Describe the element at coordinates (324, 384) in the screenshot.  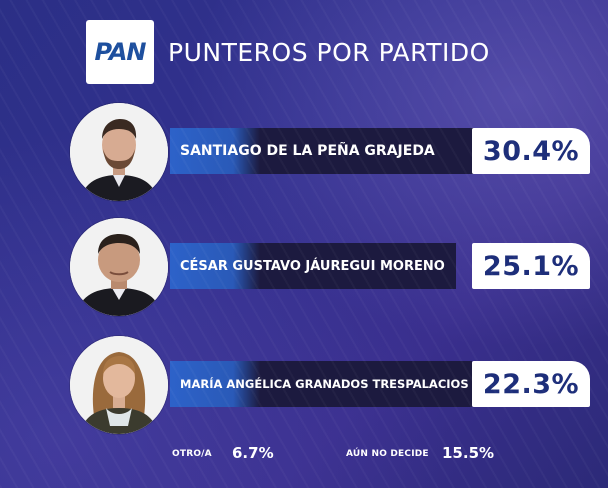
I see `candidate-name: MARÍA ANGÉLICA GRANADOS TRESPALACIOS` at that location.